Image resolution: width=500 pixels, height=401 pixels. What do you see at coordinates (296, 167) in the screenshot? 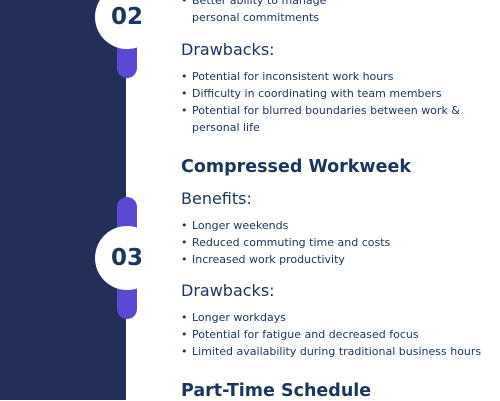
I see `section-03-title: Compressed Workweek` at bounding box center [296, 167].